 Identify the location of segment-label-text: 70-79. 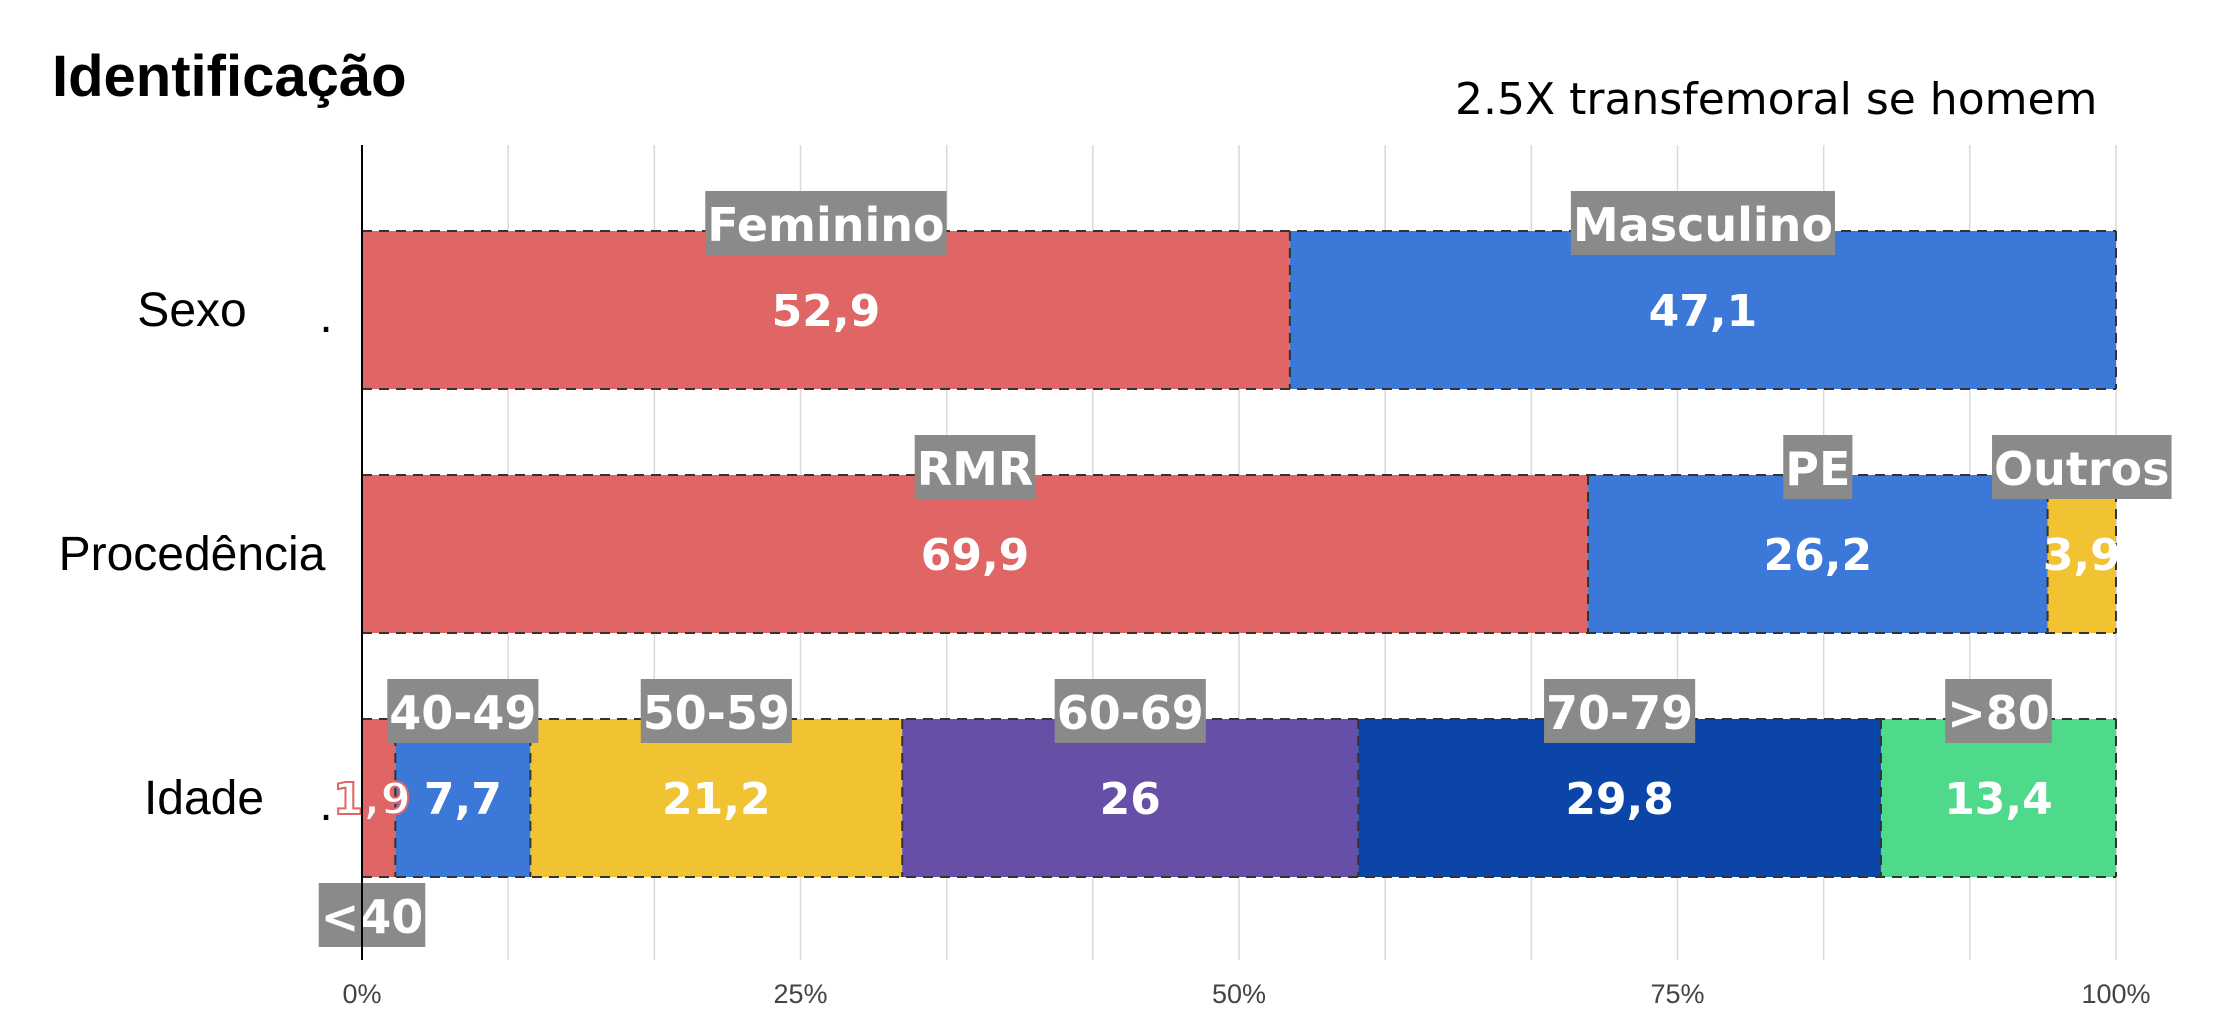
(1619, 713).